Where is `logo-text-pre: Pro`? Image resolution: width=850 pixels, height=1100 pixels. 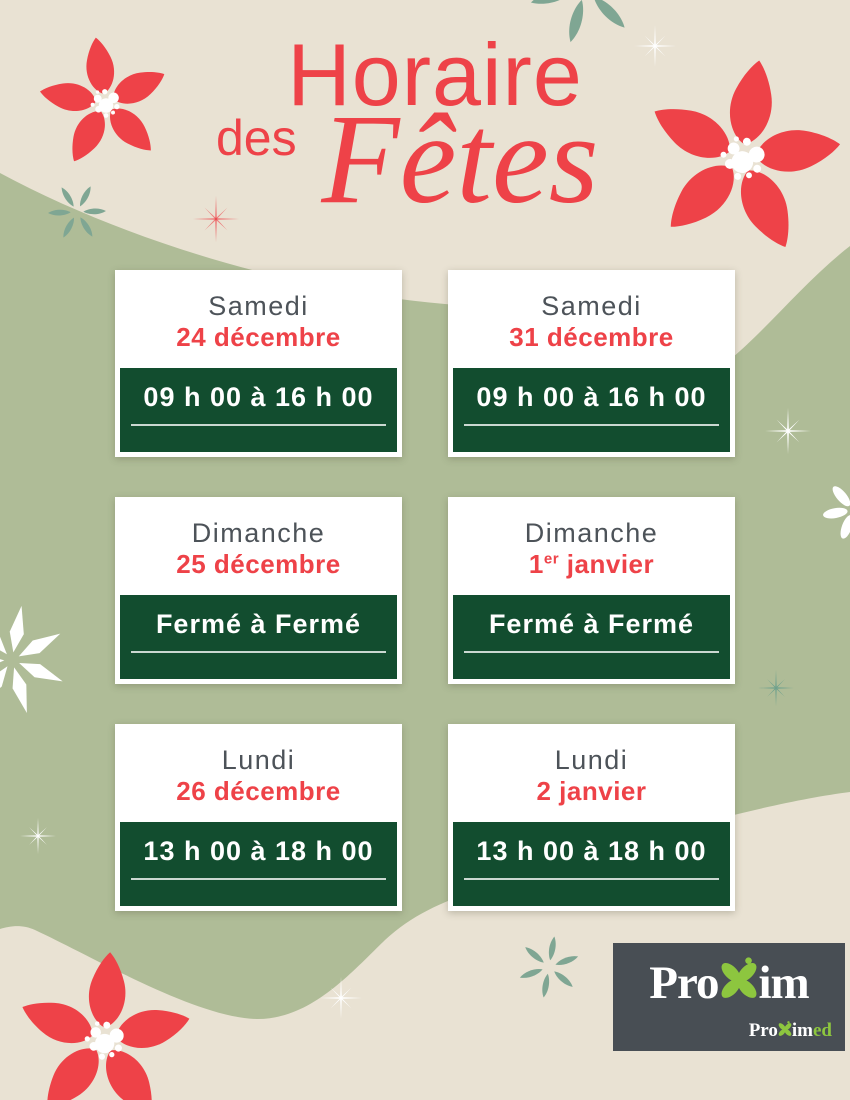
logo-text-pre: Pro is located at coordinates (684, 983).